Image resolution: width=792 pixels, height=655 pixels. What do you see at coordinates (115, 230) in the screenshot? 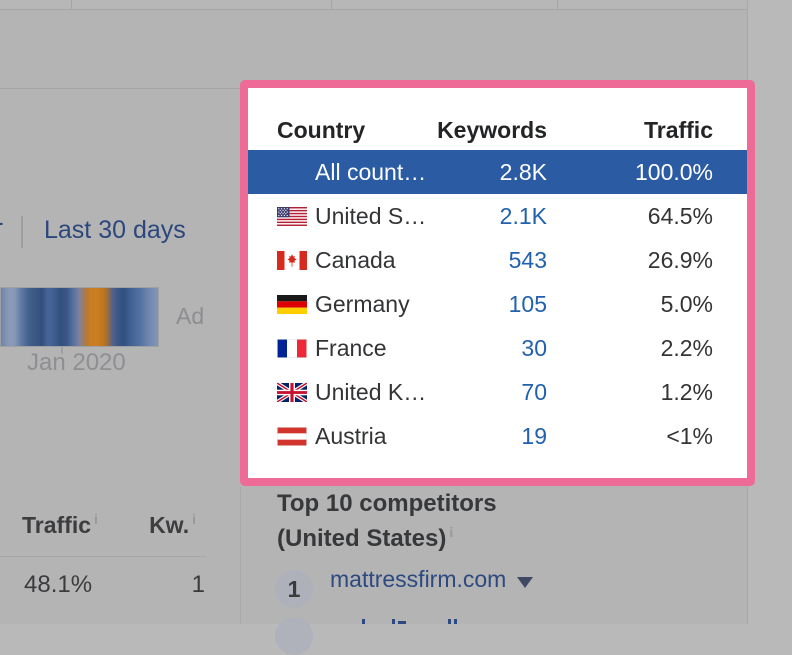
I see `date-range-link: Last 30 days` at bounding box center [115, 230].